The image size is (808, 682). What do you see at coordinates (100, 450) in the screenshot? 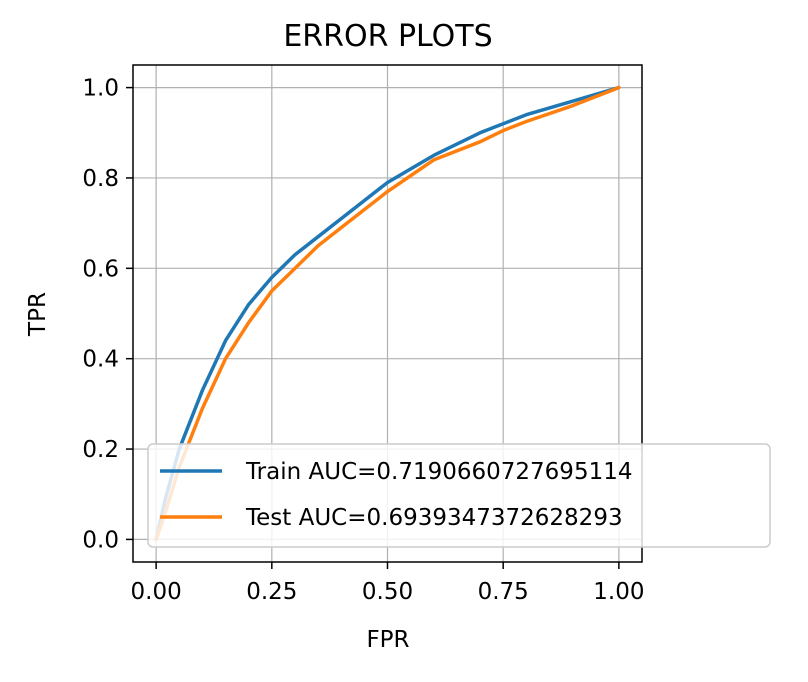
I see `y-tick-label: 0.2` at bounding box center [100, 450].